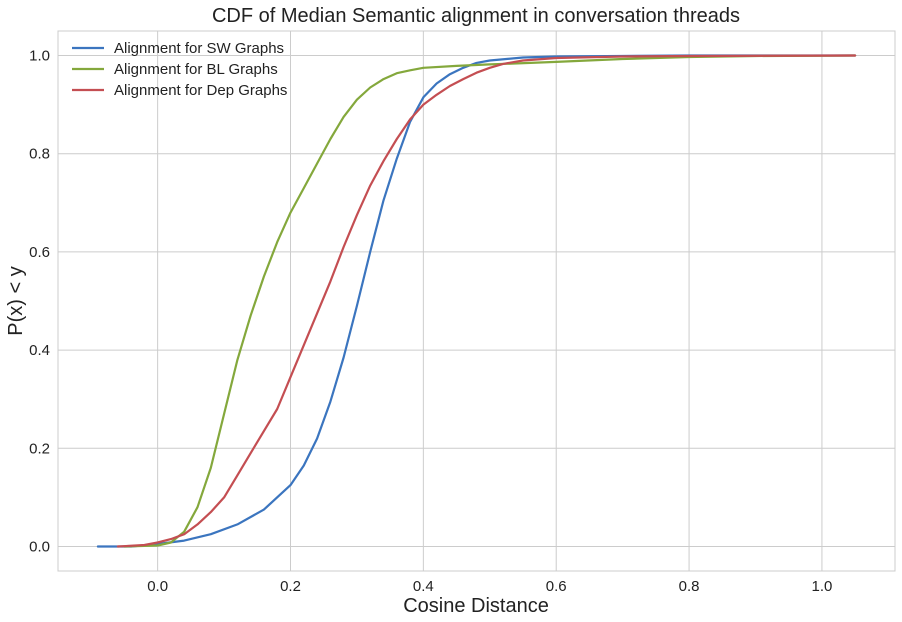 The height and width of the screenshot is (622, 902). What do you see at coordinates (39, 350) in the screenshot?
I see `y-tick-label: 0.4` at bounding box center [39, 350].